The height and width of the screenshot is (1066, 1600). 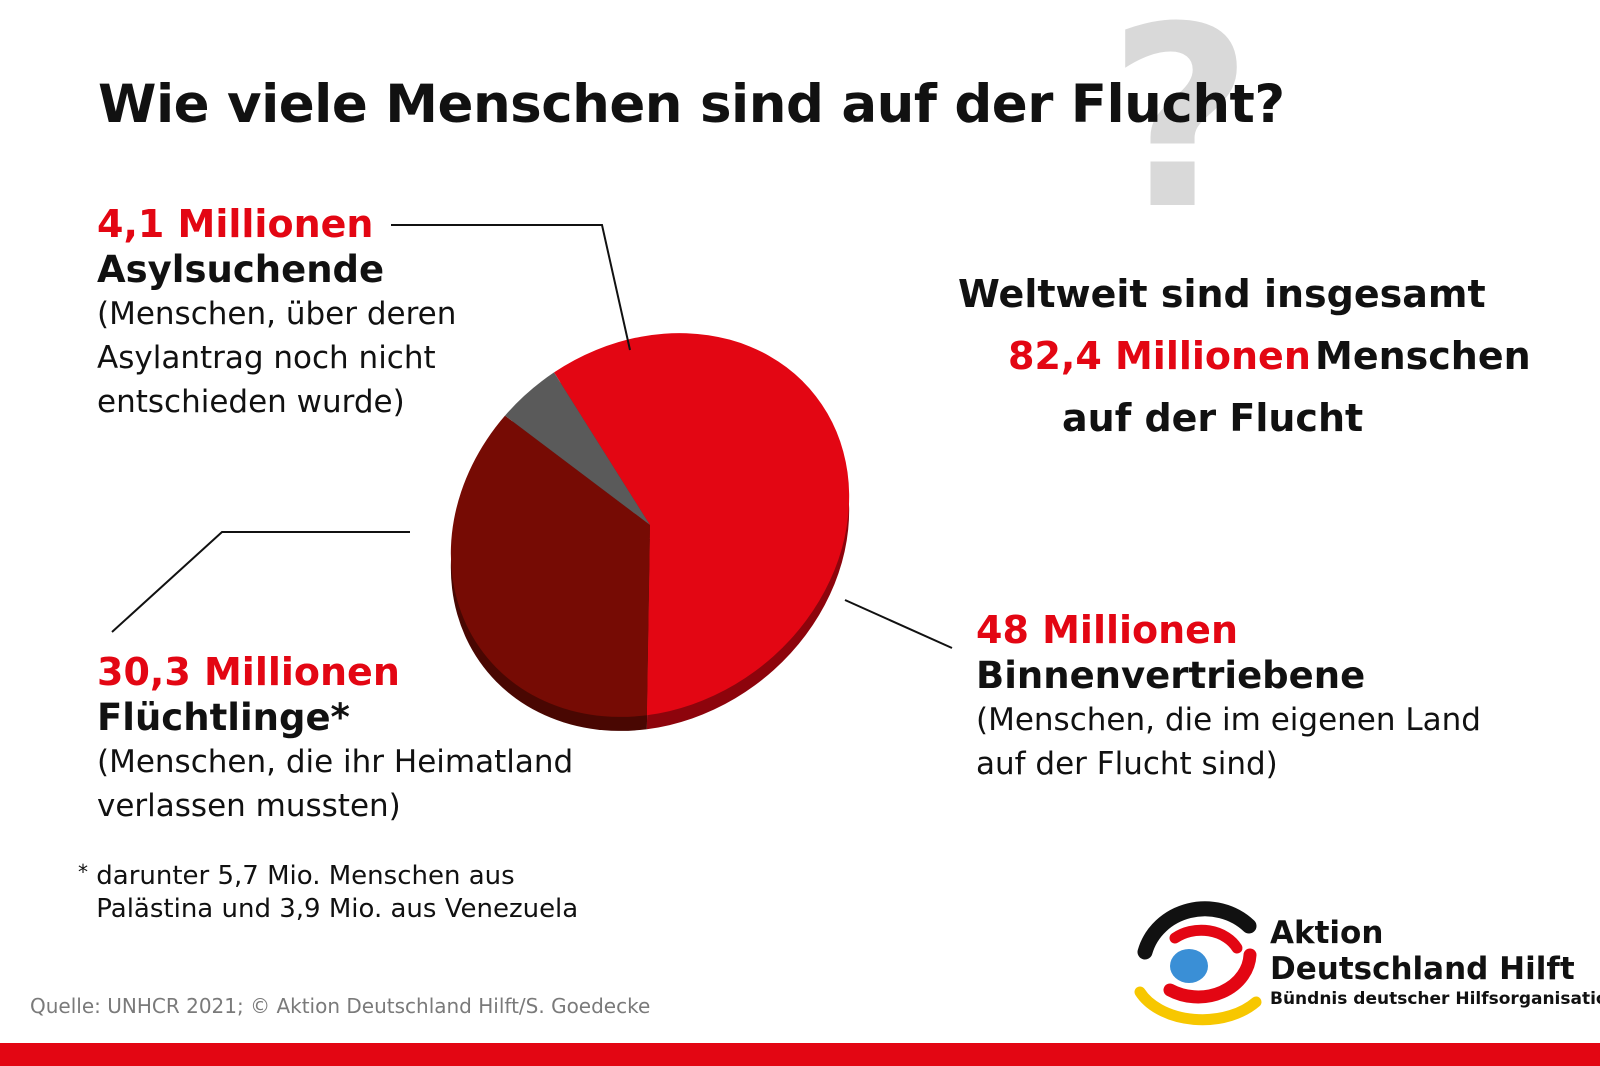 I want to click on value-fluechtlinge: 30,3 Millionen, so click(x=248, y=672).